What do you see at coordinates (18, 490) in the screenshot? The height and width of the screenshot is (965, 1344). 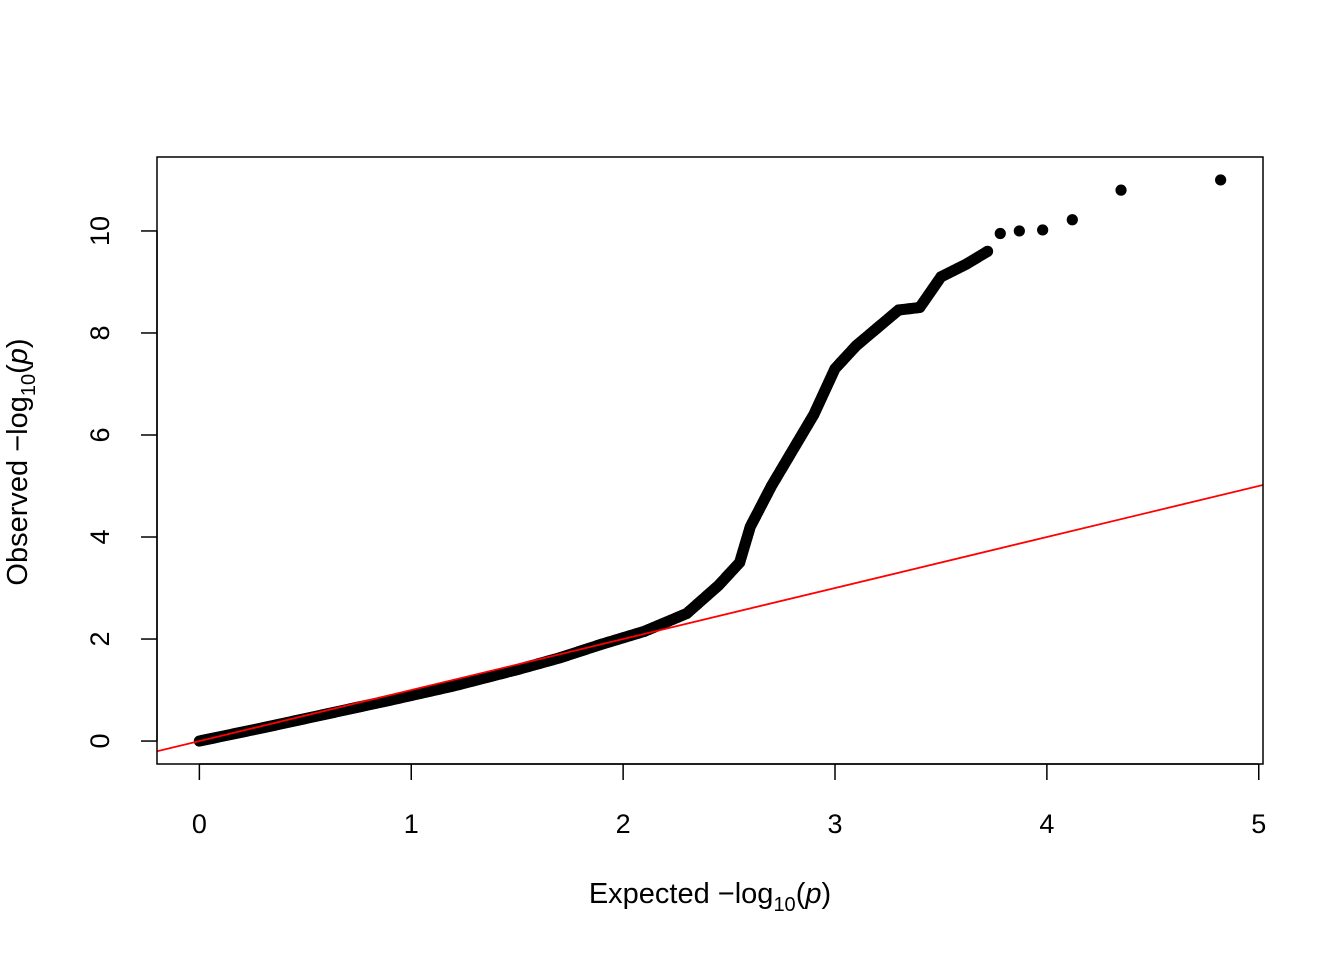 I see `y-axis-title-prefix: Observed −log` at bounding box center [18, 490].